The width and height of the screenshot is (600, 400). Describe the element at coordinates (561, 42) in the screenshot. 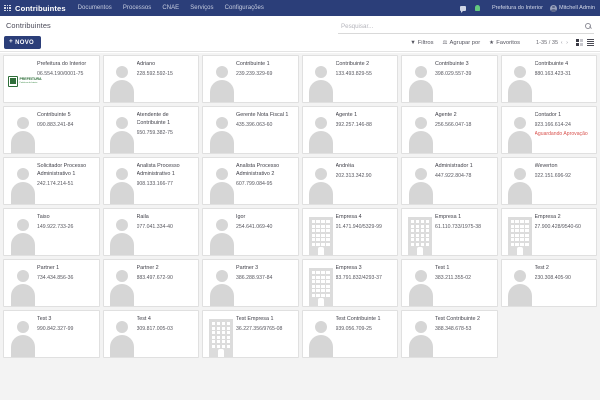

I see `chevron-left-icon: ‹` at that location.